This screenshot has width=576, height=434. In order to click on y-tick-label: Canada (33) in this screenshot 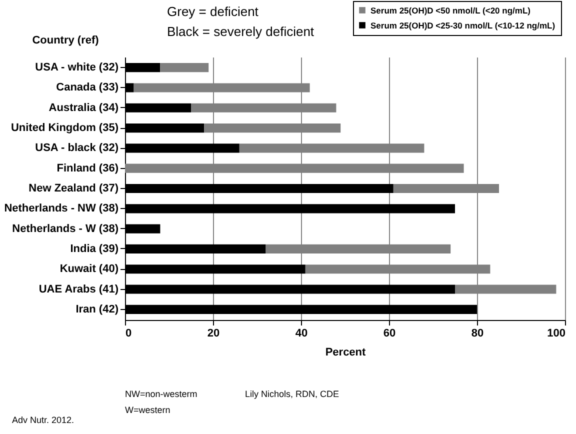, I will do `click(87, 88)`.